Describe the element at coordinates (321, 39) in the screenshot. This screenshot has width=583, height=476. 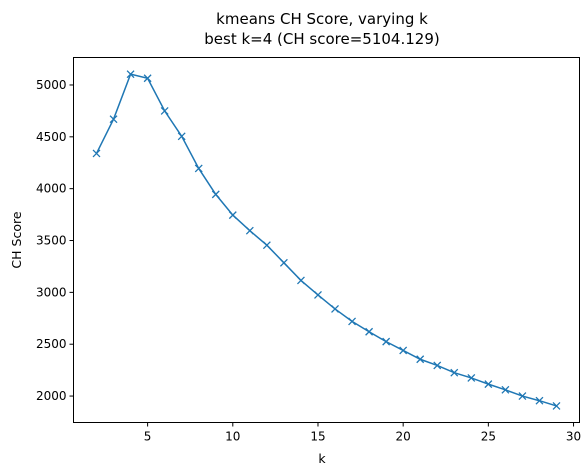
I see `chart-subtitle: best k=4 (CH score=5104.129)` at that location.